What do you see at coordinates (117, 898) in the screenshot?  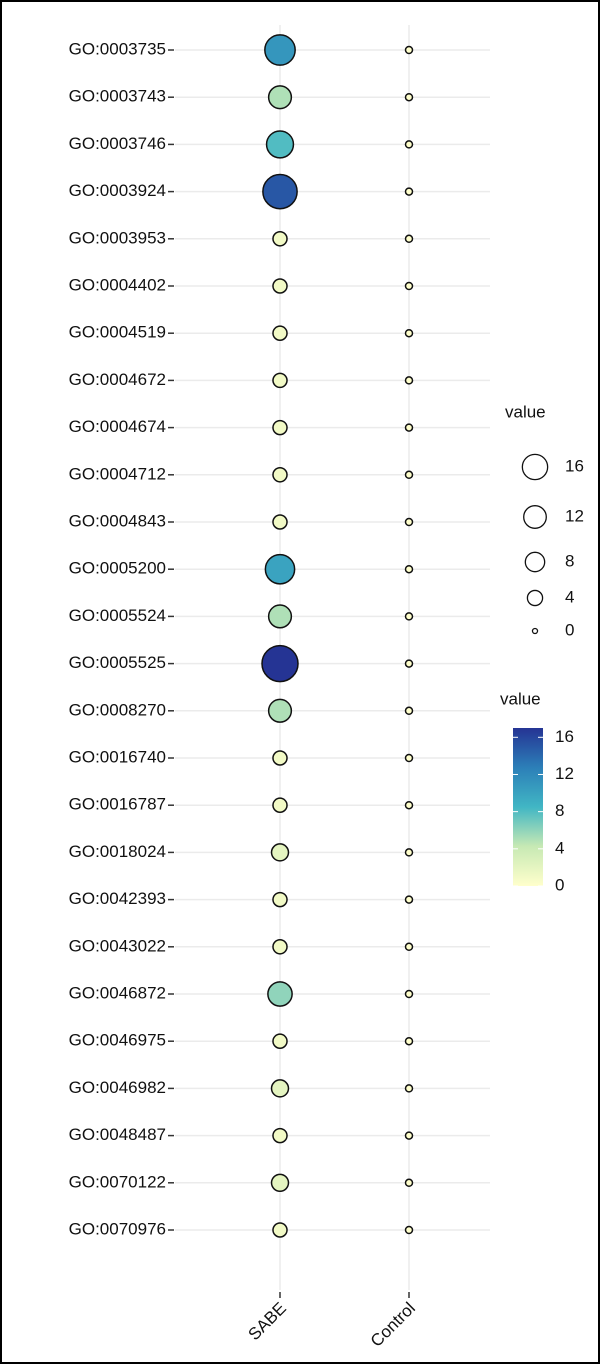 I see `y-tick-label: GO:0042393` at bounding box center [117, 898].